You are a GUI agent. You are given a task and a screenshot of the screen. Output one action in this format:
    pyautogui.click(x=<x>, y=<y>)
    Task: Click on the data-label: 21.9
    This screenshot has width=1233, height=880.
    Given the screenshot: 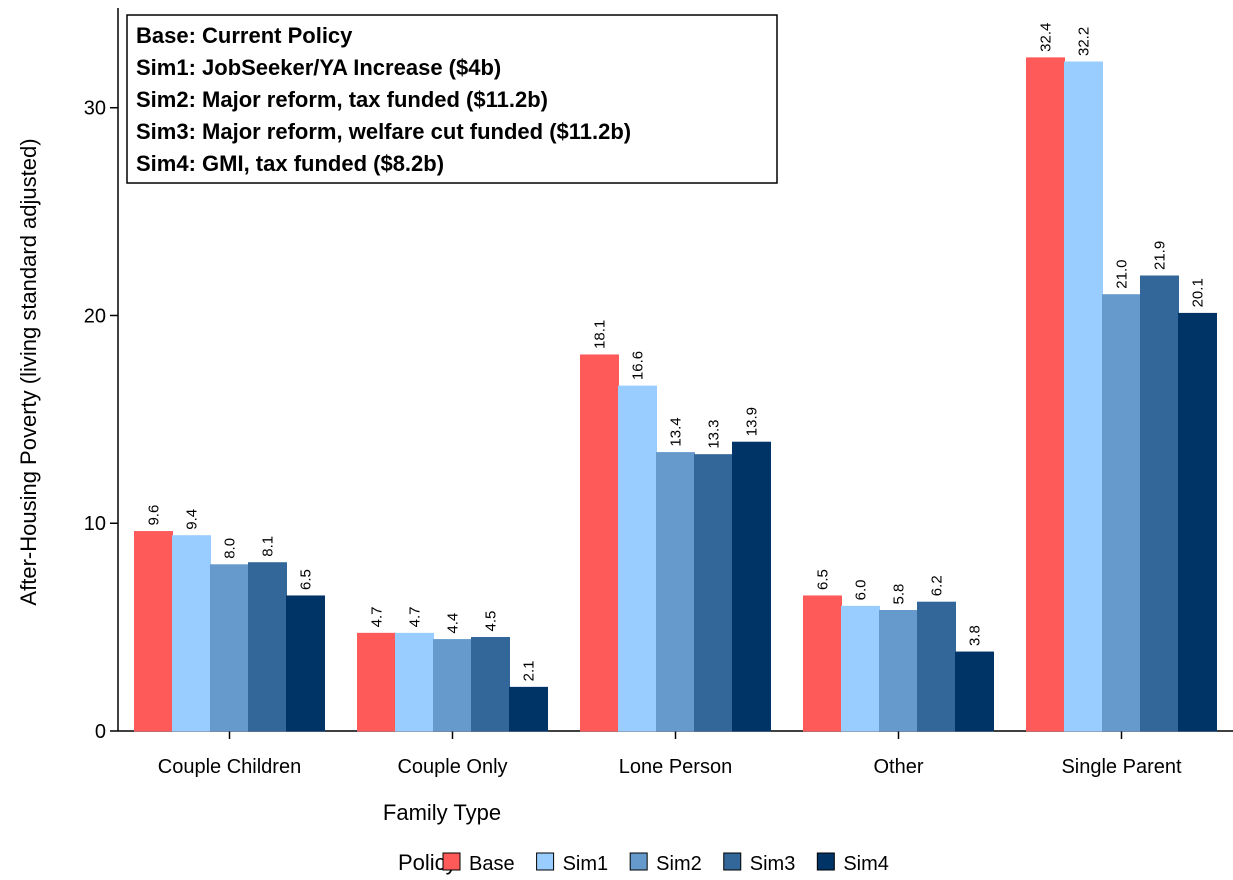 What is the action you would take?
    pyautogui.click(x=1160, y=255)
    